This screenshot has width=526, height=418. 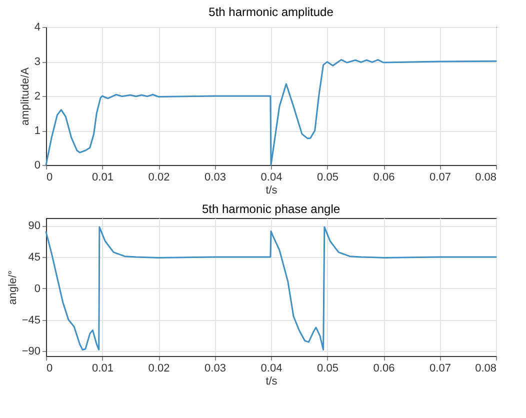 I want to click on chart-title: 5th harmonic phase angle, so click(x=271, y=209).